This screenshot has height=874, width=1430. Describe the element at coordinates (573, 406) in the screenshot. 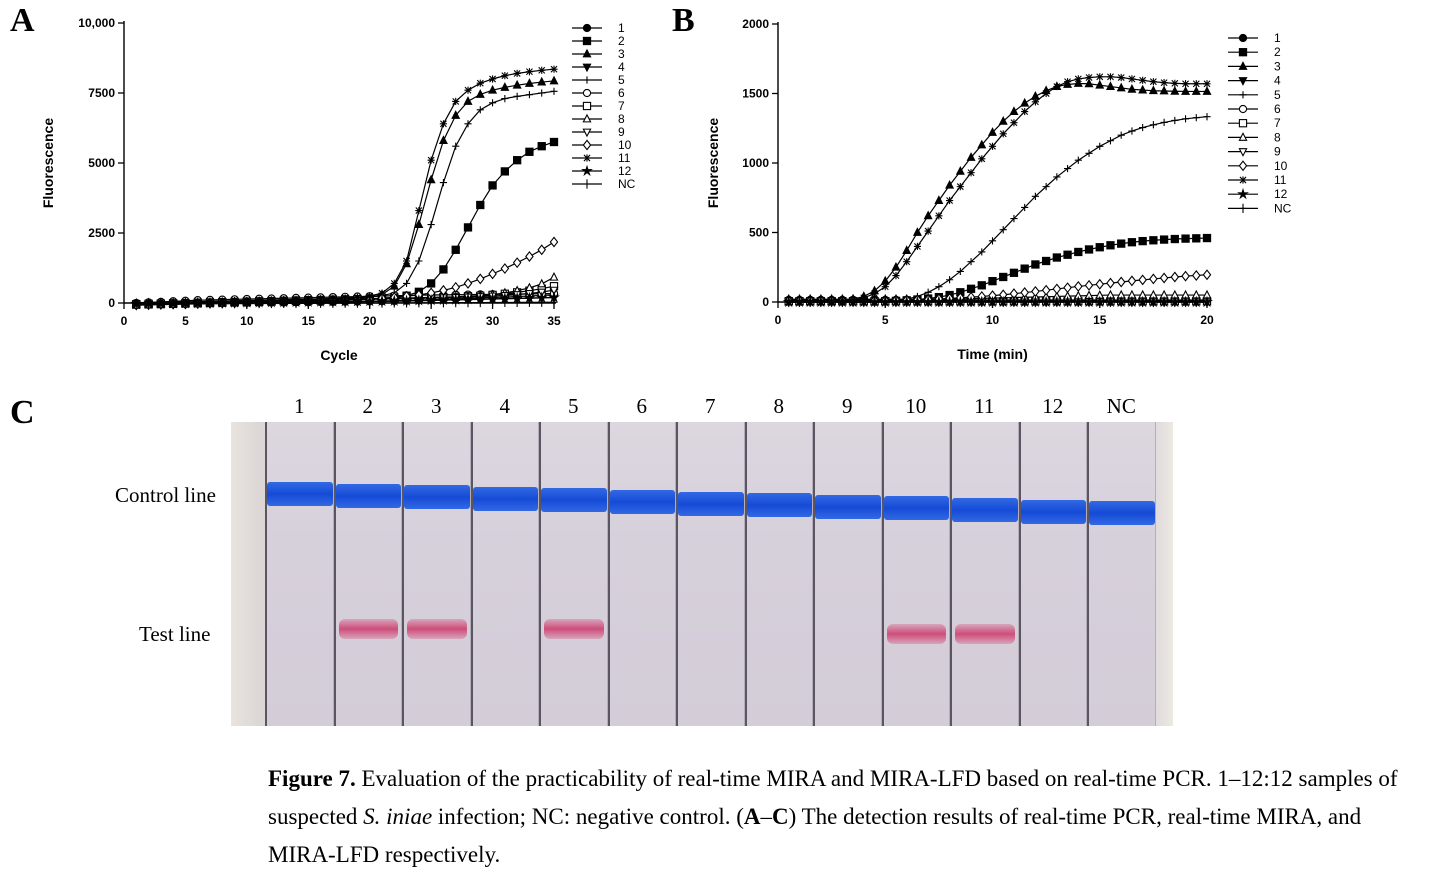

I see `lane-label-5: 5` at that location.